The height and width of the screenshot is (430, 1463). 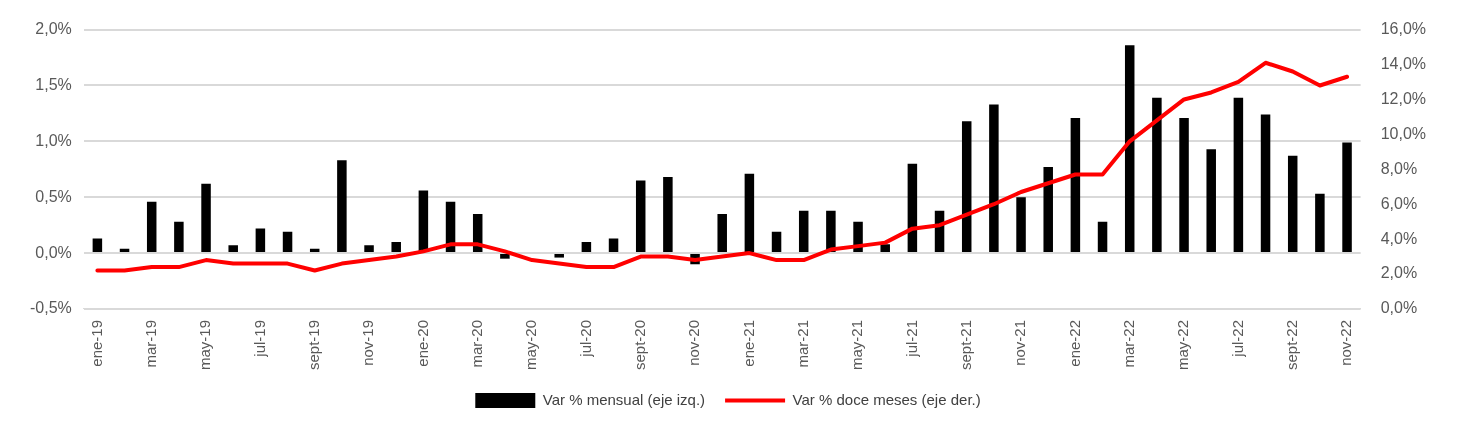 I want to click on y2-tick-label: 4,0%, so click(x=1399, y=238).